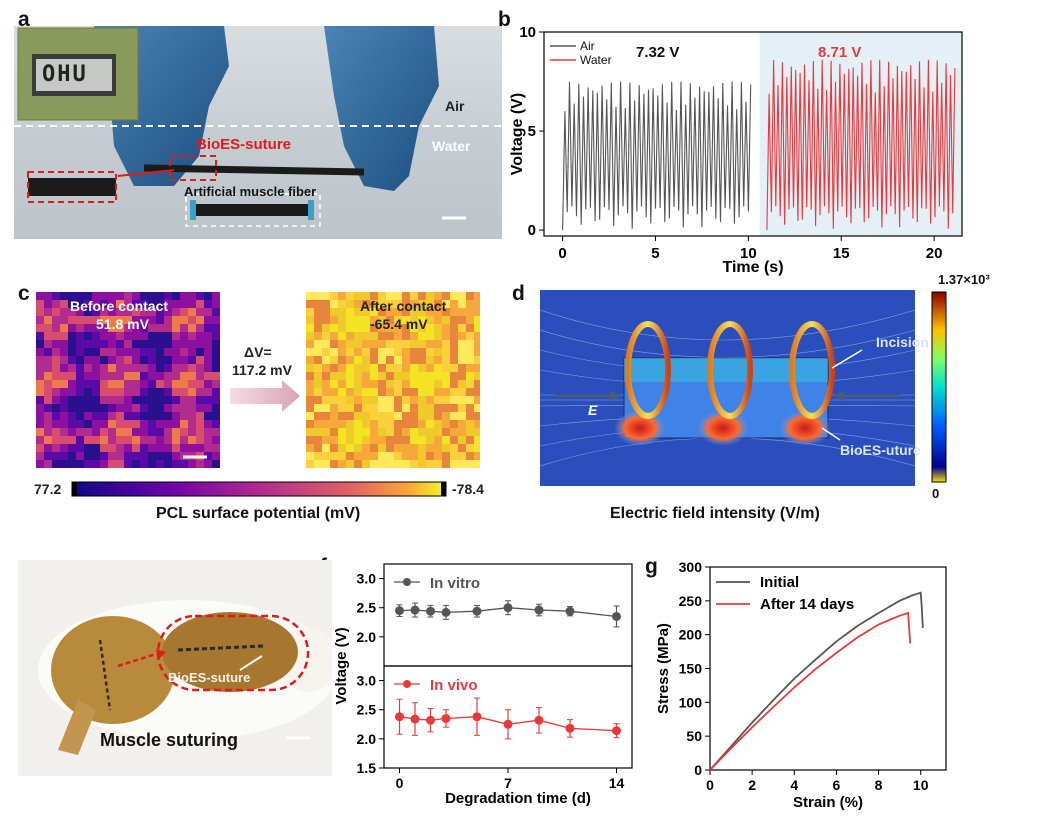  Describe the element at coordinates (258, 132) in the screenshot. I see `panel-a-photo` at that location.